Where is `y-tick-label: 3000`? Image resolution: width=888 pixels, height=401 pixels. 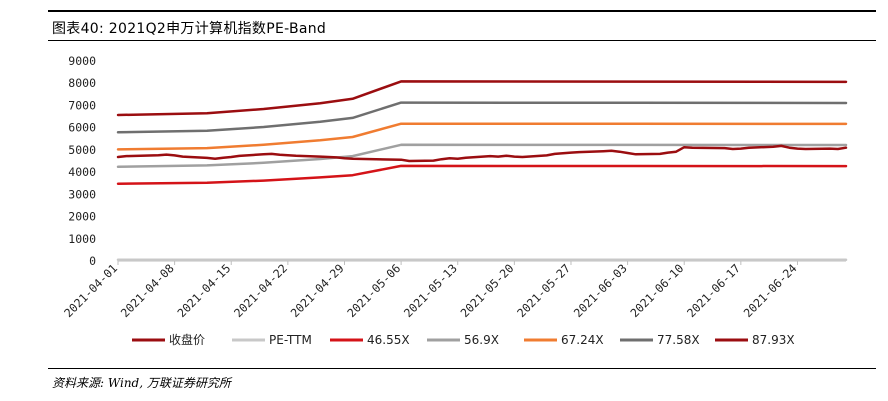
y-tick-label: 3000 is located at coordinates (82, 194).